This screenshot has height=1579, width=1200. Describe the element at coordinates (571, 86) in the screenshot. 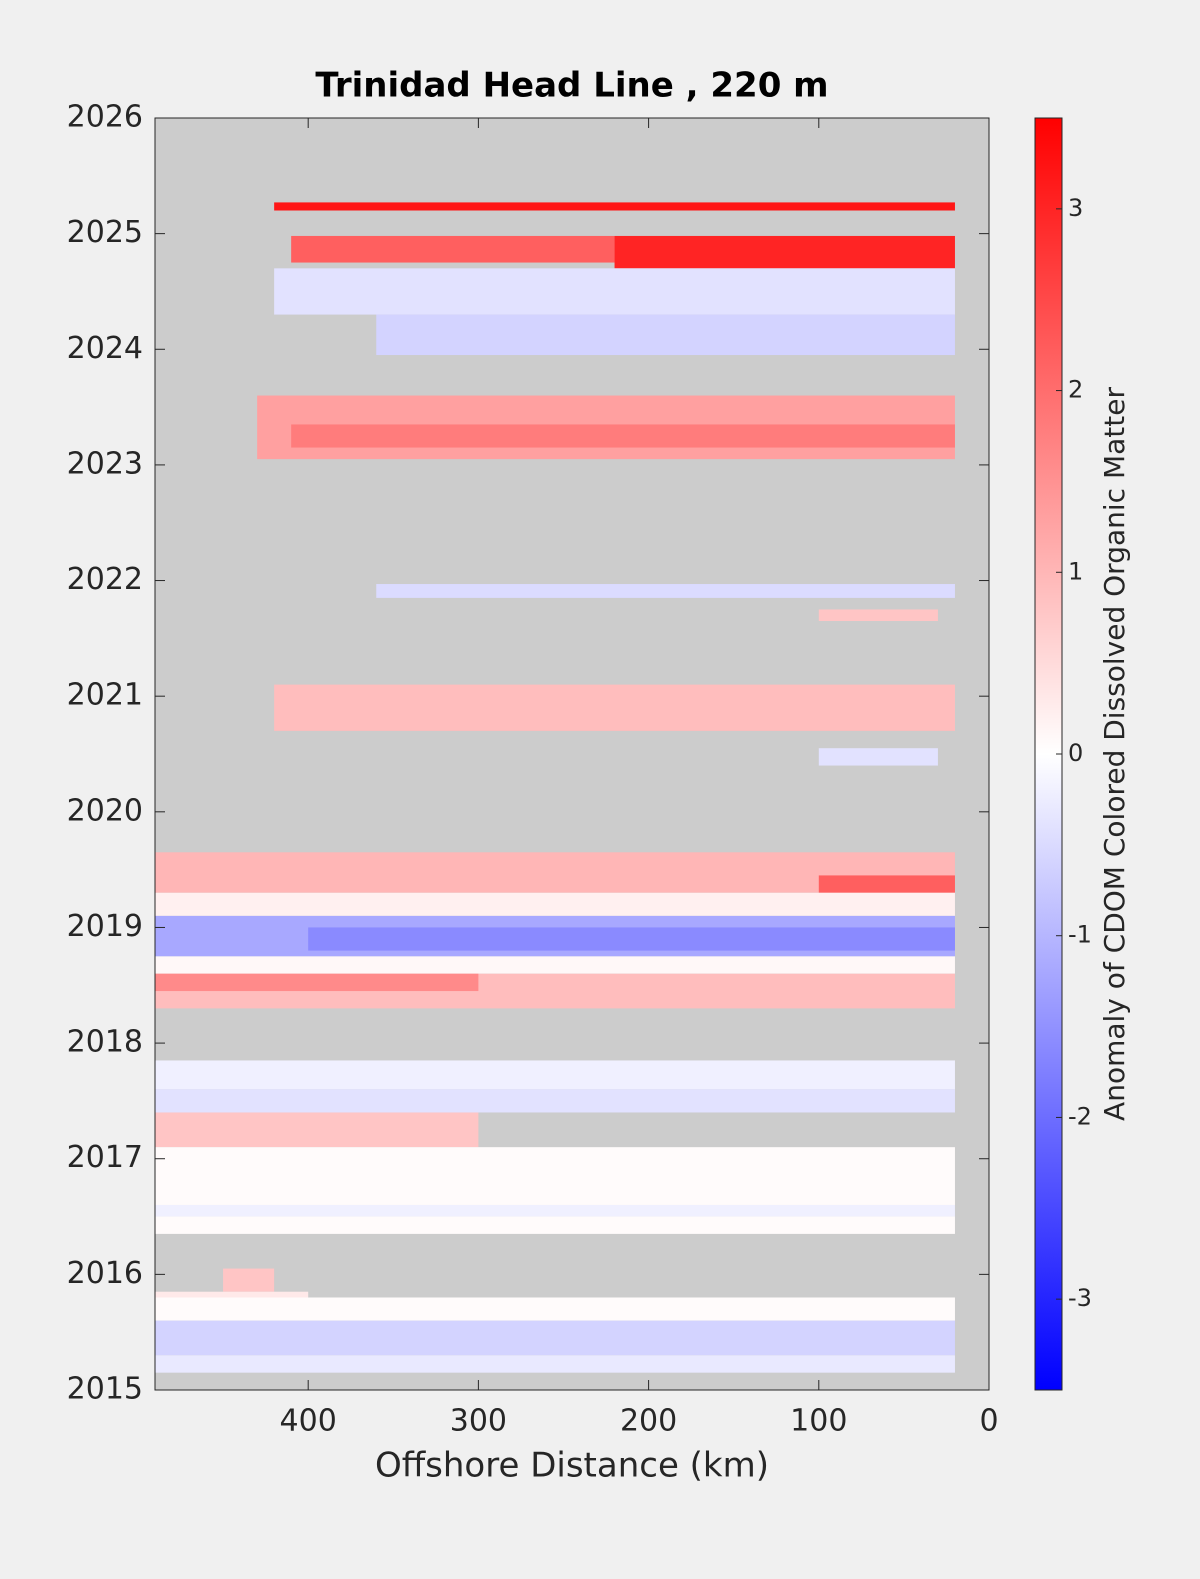

I see `chart-title: Trinidad Head Line , 220 m` at that location.